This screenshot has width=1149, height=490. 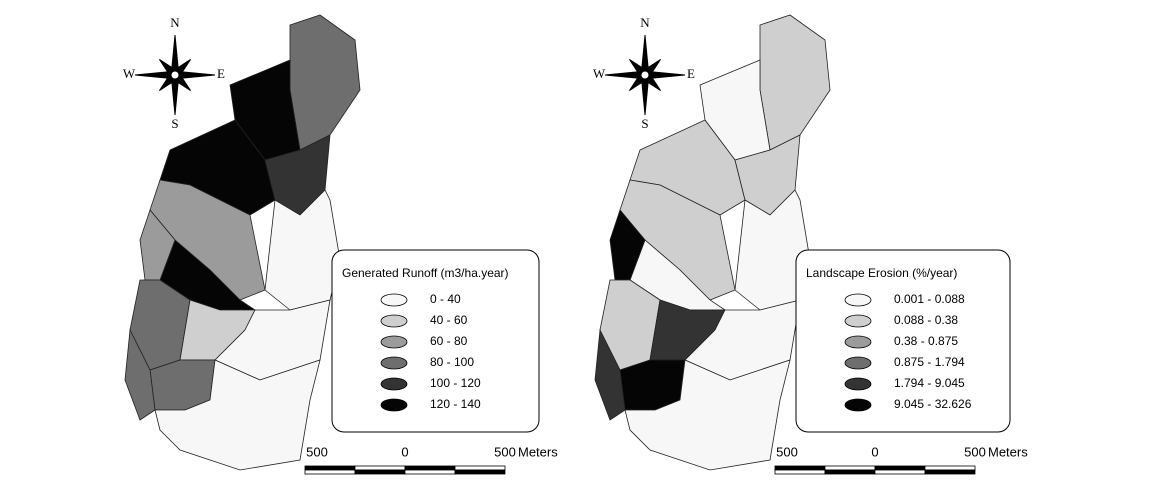 What do you see at coordinates (929, 362) in the screenshot?
I see `legend-label: 0.875 - 1.794` at bounding box center [929, 362].